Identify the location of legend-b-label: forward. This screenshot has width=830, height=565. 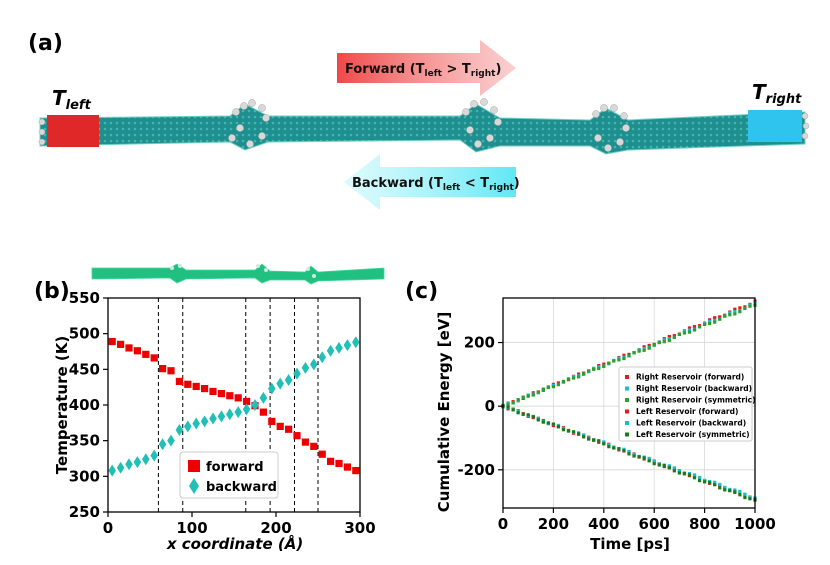
(235, 467).